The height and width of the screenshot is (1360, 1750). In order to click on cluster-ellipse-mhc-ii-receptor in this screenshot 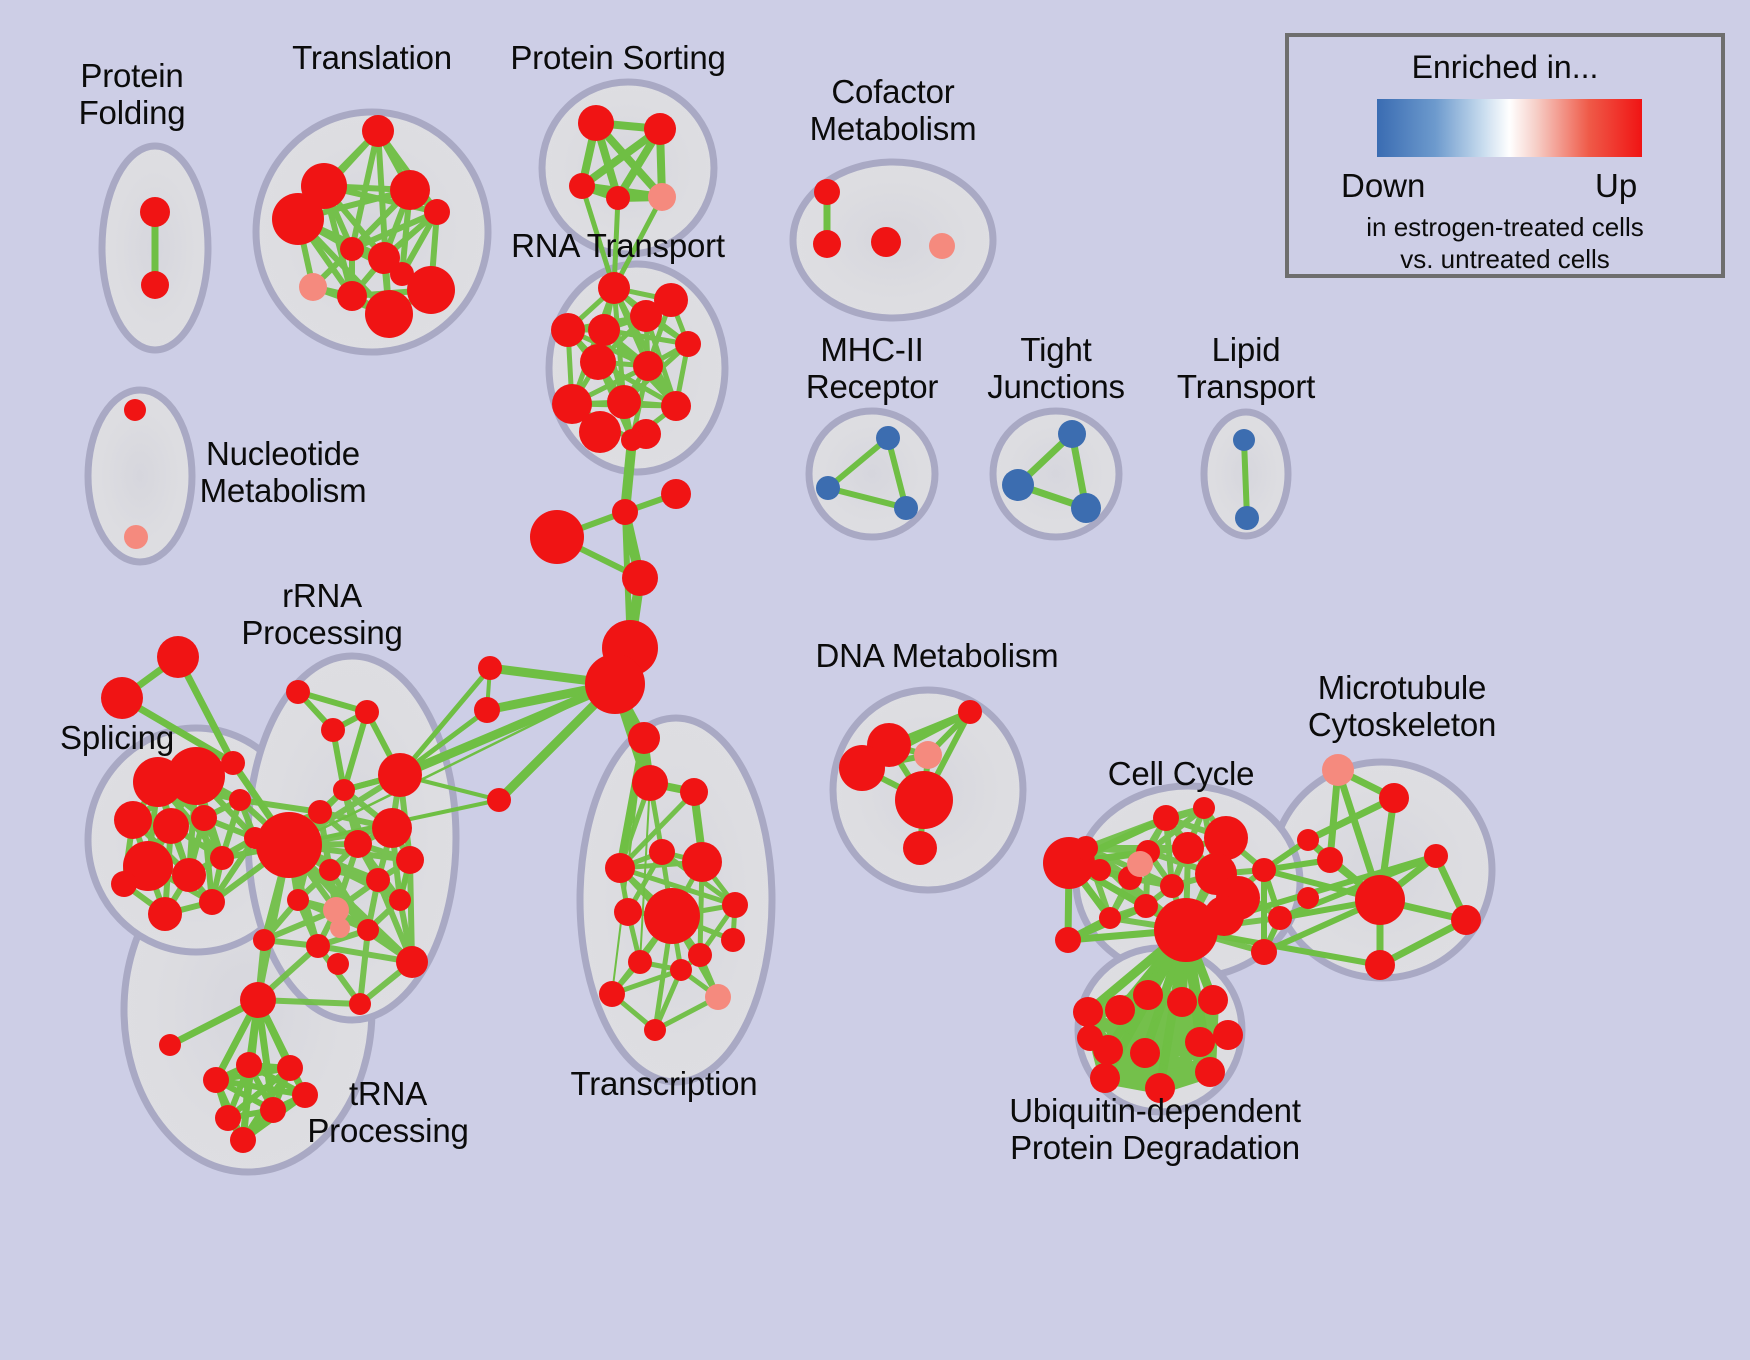, I will do `click(872, 474)`.